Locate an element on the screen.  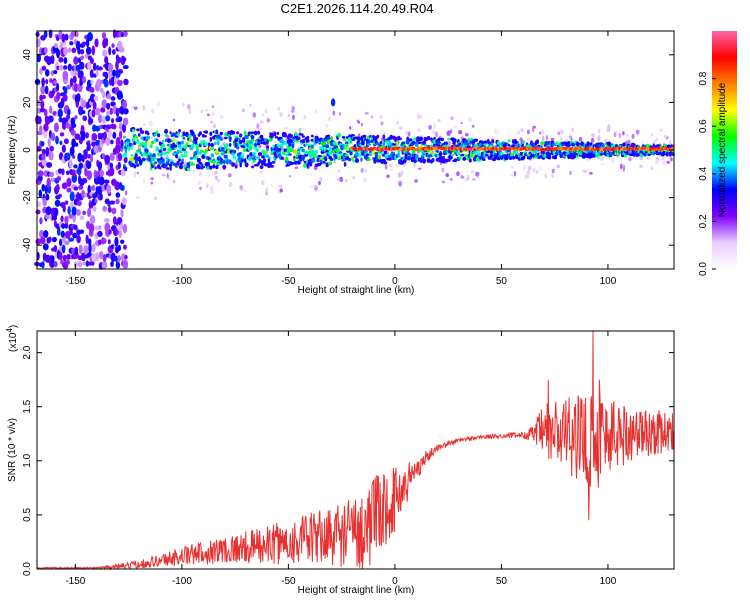
x-tick-label: -50 is located at coordinates (288, 281).